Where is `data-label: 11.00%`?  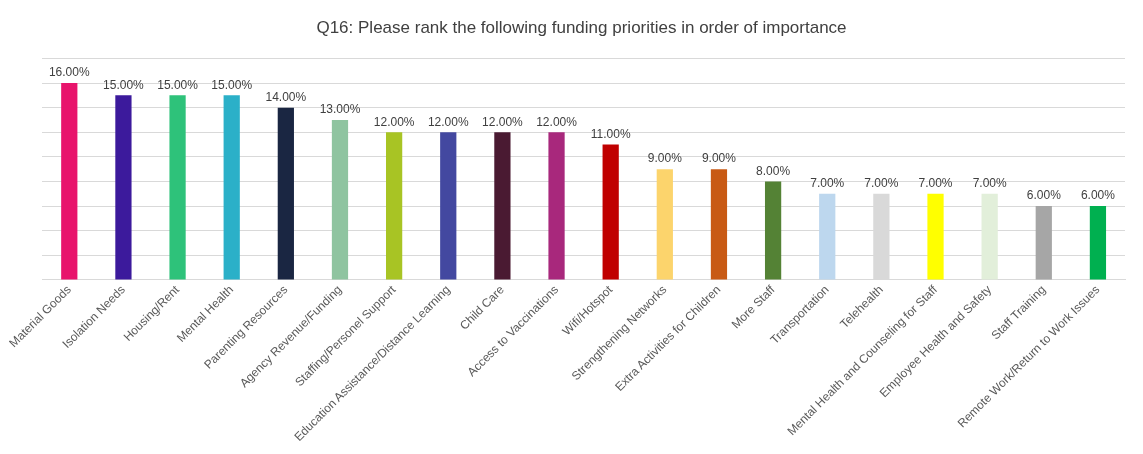 data-label: 11.00% is located at coordinates (610, 133).